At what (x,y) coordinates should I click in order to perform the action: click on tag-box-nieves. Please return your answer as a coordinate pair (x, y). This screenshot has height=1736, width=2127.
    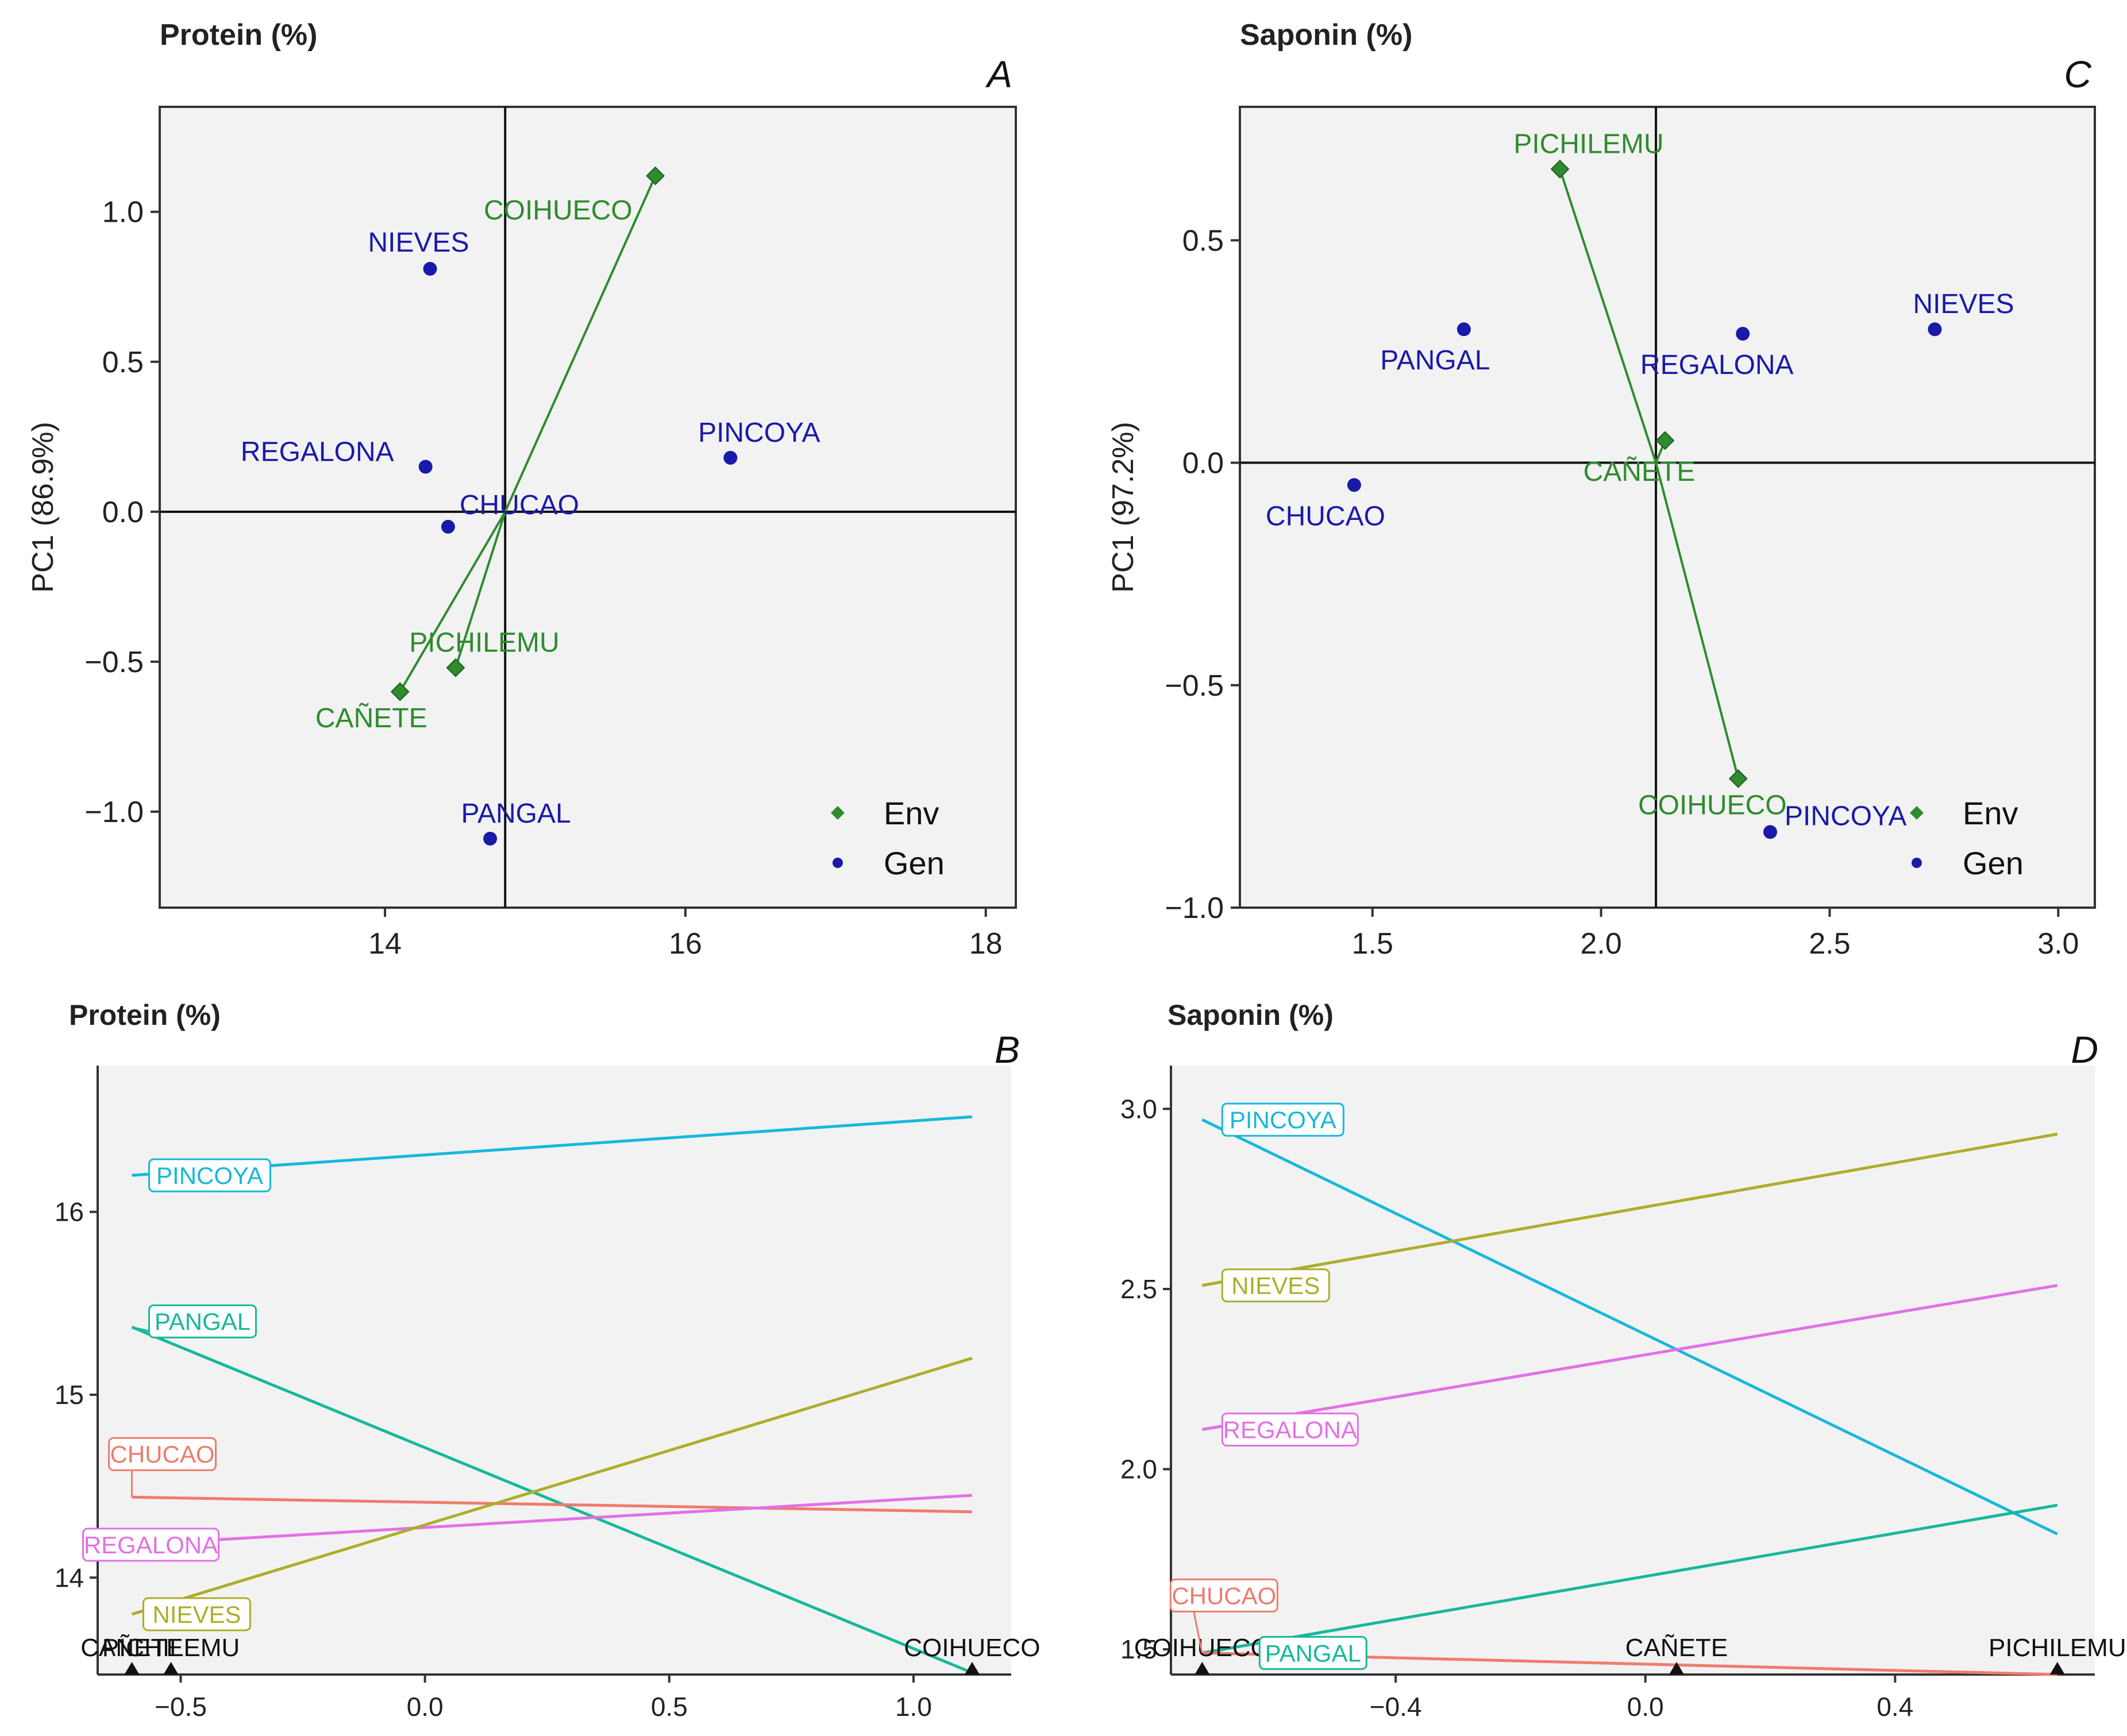
    Looking at the image, I should click on (1275, 1286).